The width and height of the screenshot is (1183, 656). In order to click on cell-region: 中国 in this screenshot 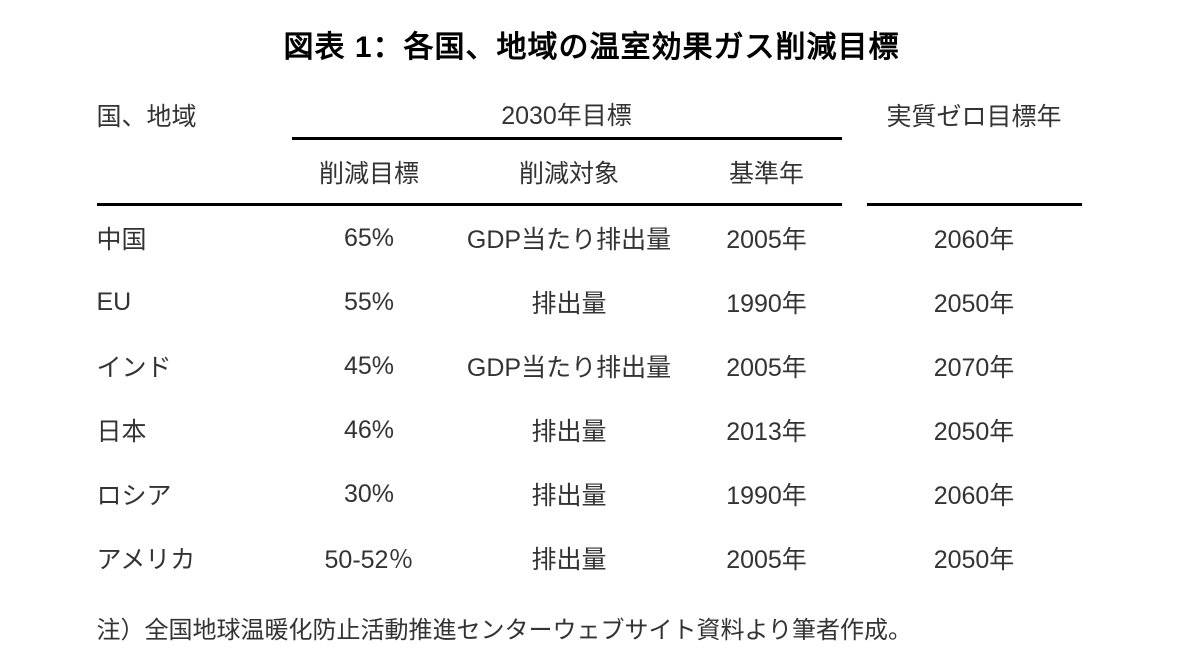, I will do `click(121, 240)`.